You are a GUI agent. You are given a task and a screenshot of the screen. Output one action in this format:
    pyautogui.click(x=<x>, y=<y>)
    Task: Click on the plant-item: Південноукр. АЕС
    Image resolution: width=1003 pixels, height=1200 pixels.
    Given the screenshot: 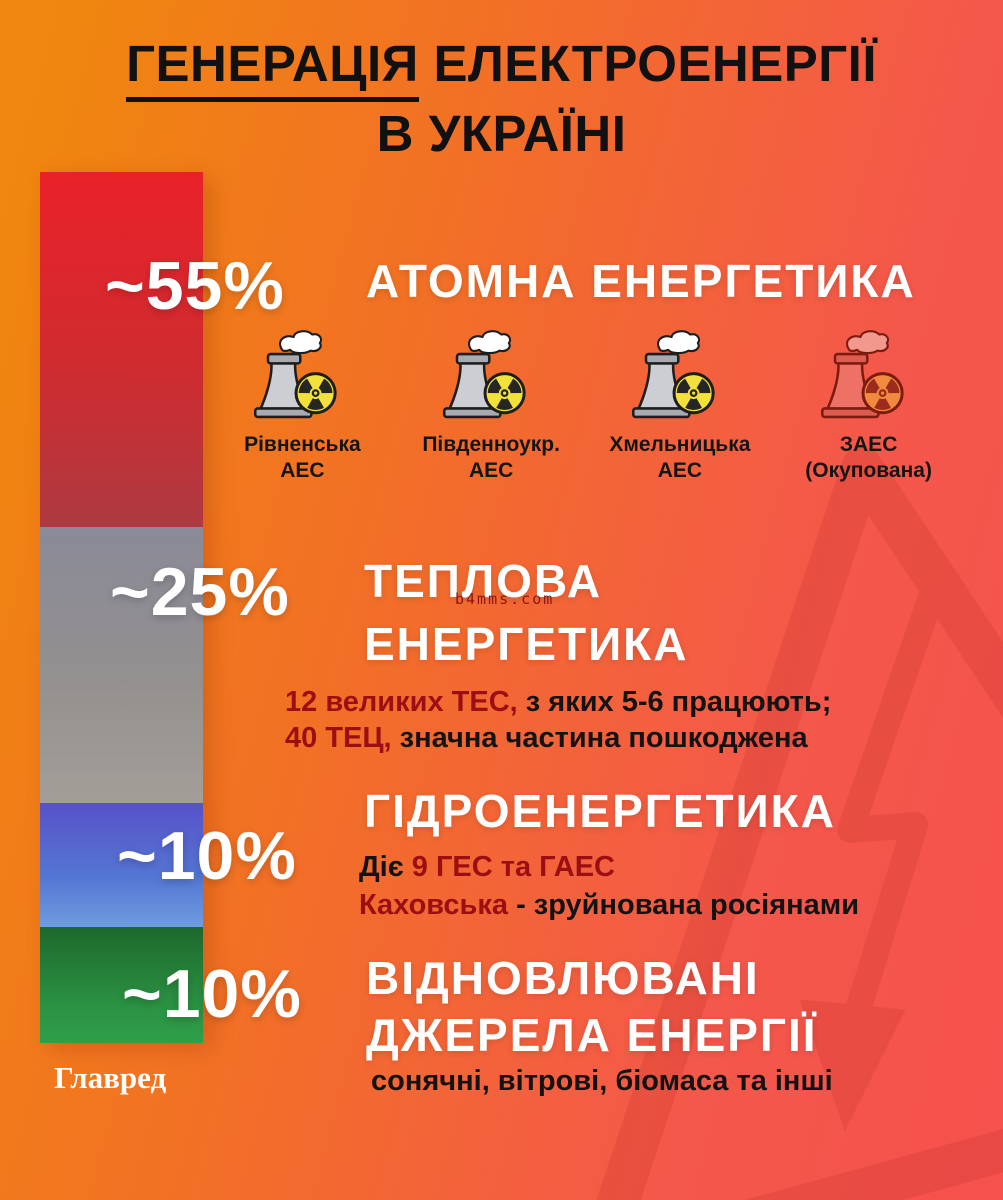 What is the action you would take?
    pyautogui.click(x=491, y=407)
    